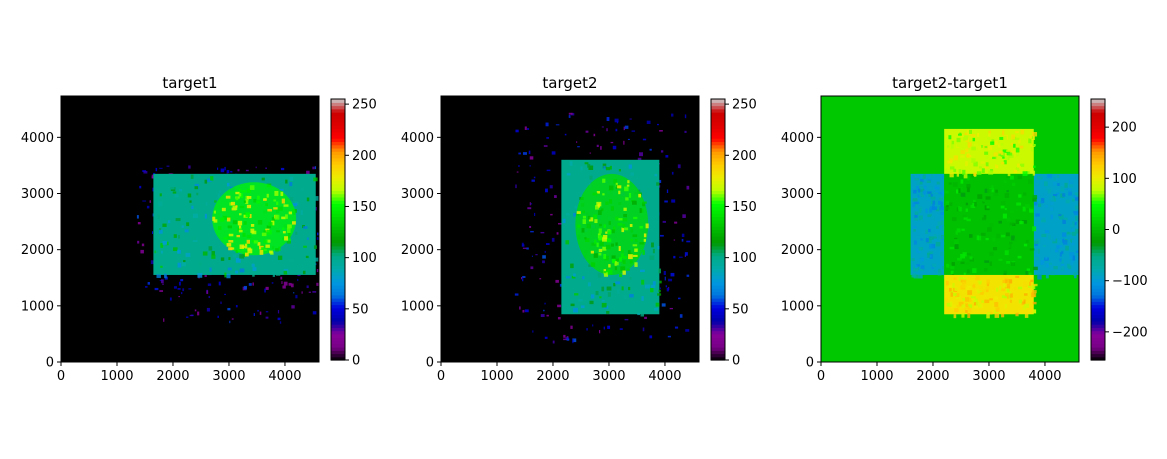 Image resolution: width=1167 pixels, height=459 pixels. What do you see at coordinates (364, 258) in the screenshot?
I see `colorbar-tick-label: 100` at bounding box center [364, 258].